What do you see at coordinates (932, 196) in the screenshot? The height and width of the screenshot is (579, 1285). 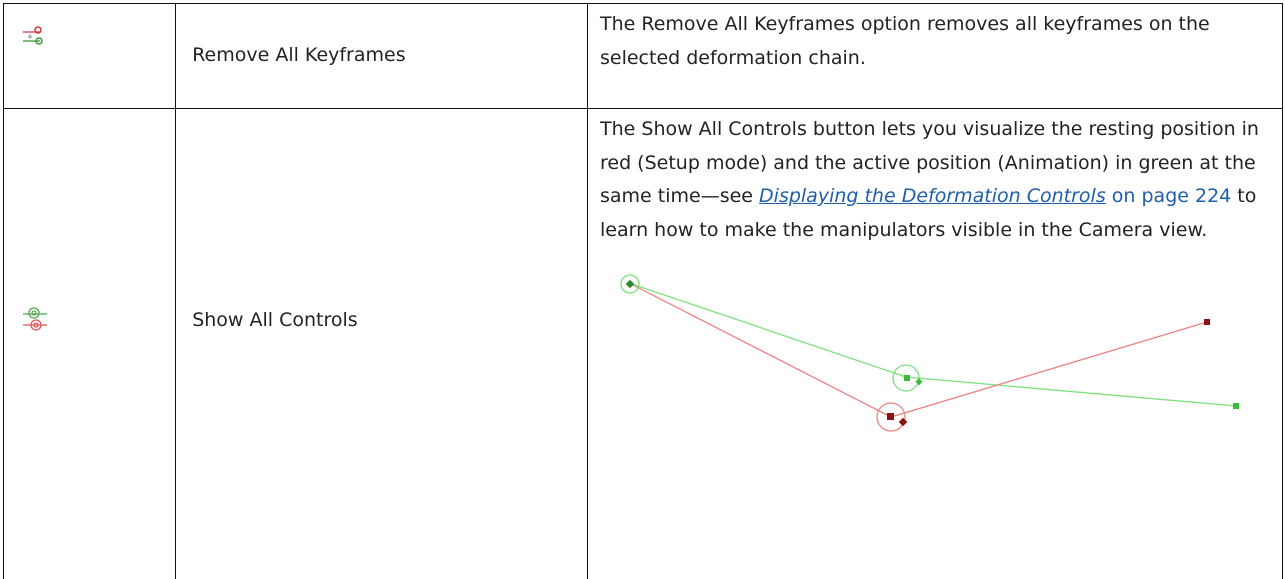 I see `cross-reference-link: Displaying the Deformation Controls` at bounding box center [932, 196].